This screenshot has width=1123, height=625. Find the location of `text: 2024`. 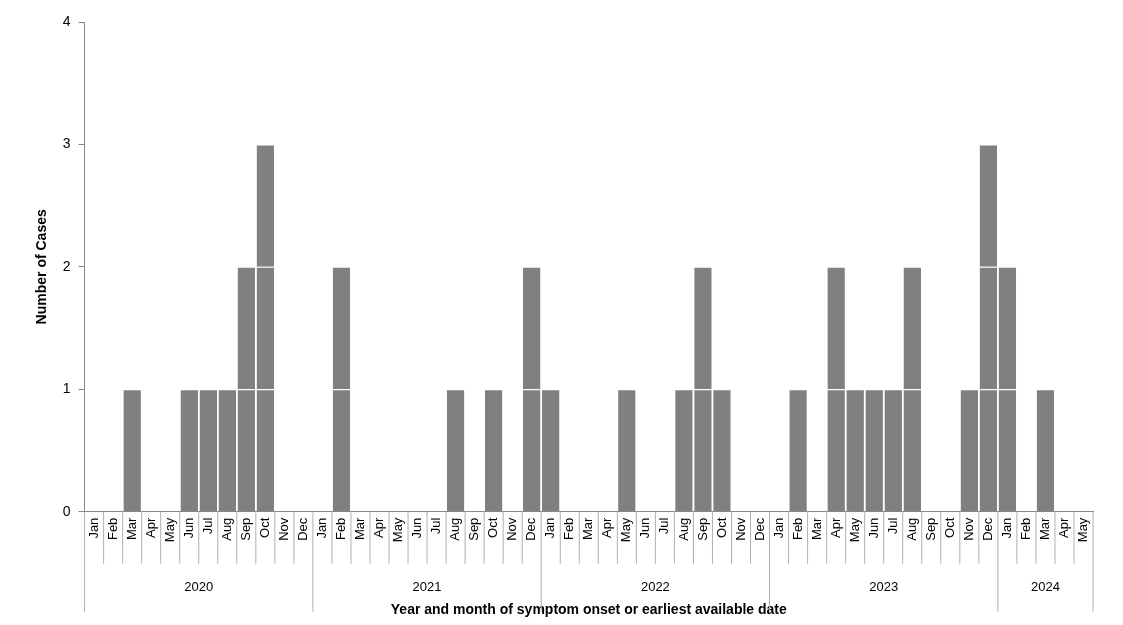

text: 2024 is located at coordinates (1045, 587).